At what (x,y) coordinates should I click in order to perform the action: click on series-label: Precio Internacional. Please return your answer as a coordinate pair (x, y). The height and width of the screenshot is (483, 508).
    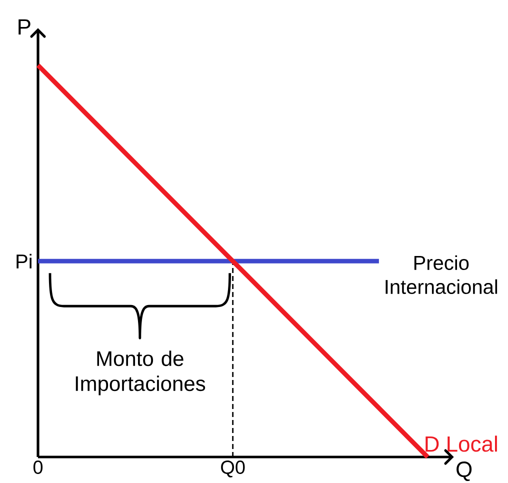
    Looking at the image, I should click on (442, 274).